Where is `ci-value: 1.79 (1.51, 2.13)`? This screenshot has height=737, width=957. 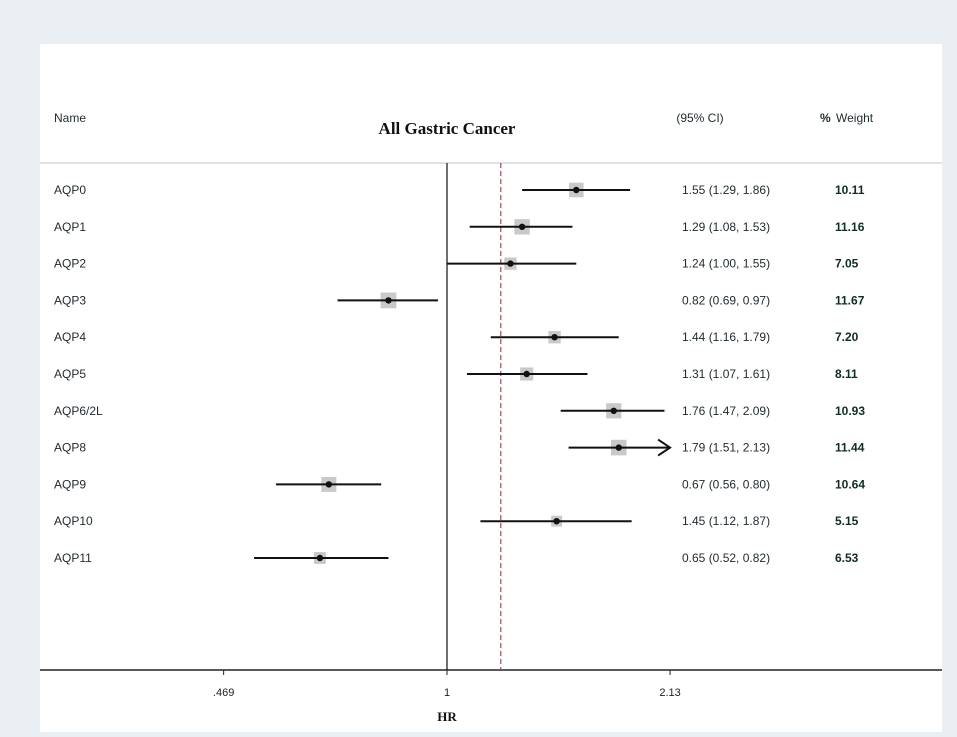
ci-value: 1.79 (1.51, 2.13) is located at coordinates (726, 448).